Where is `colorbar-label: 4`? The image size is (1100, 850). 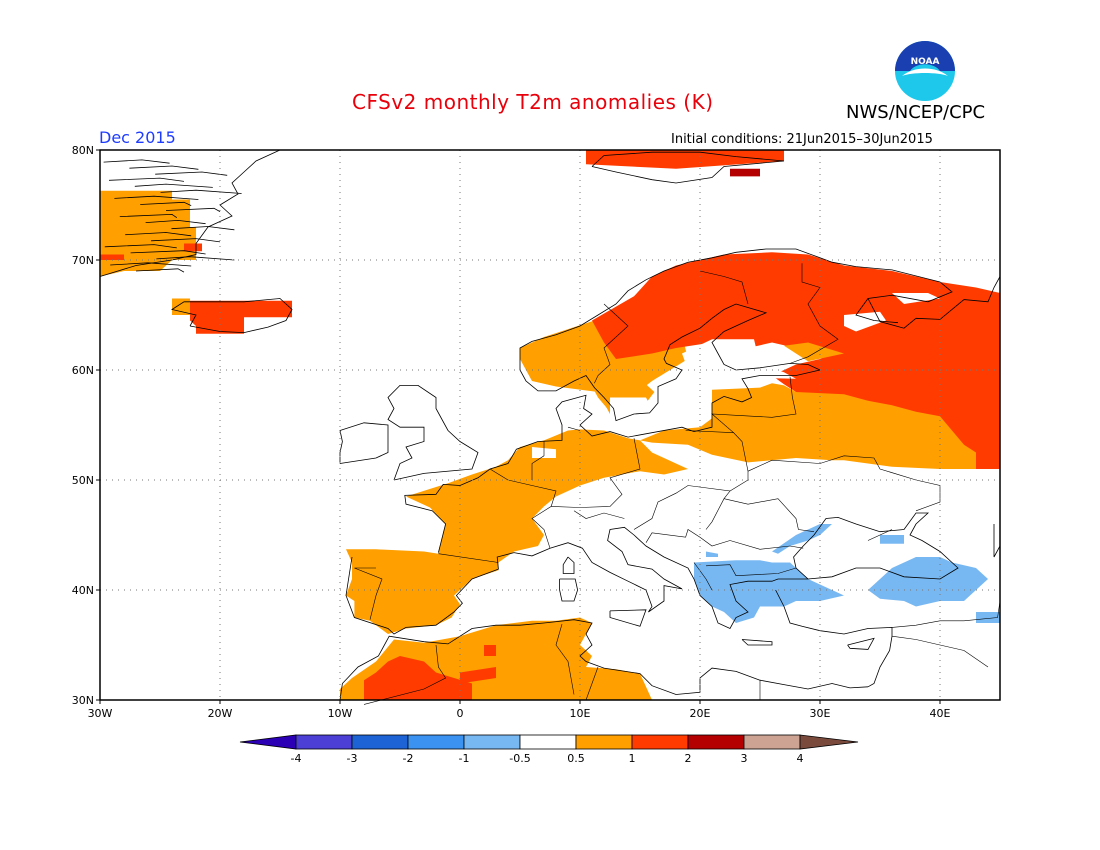
colorbar-label: 4 is located at coordinates (800, 758).